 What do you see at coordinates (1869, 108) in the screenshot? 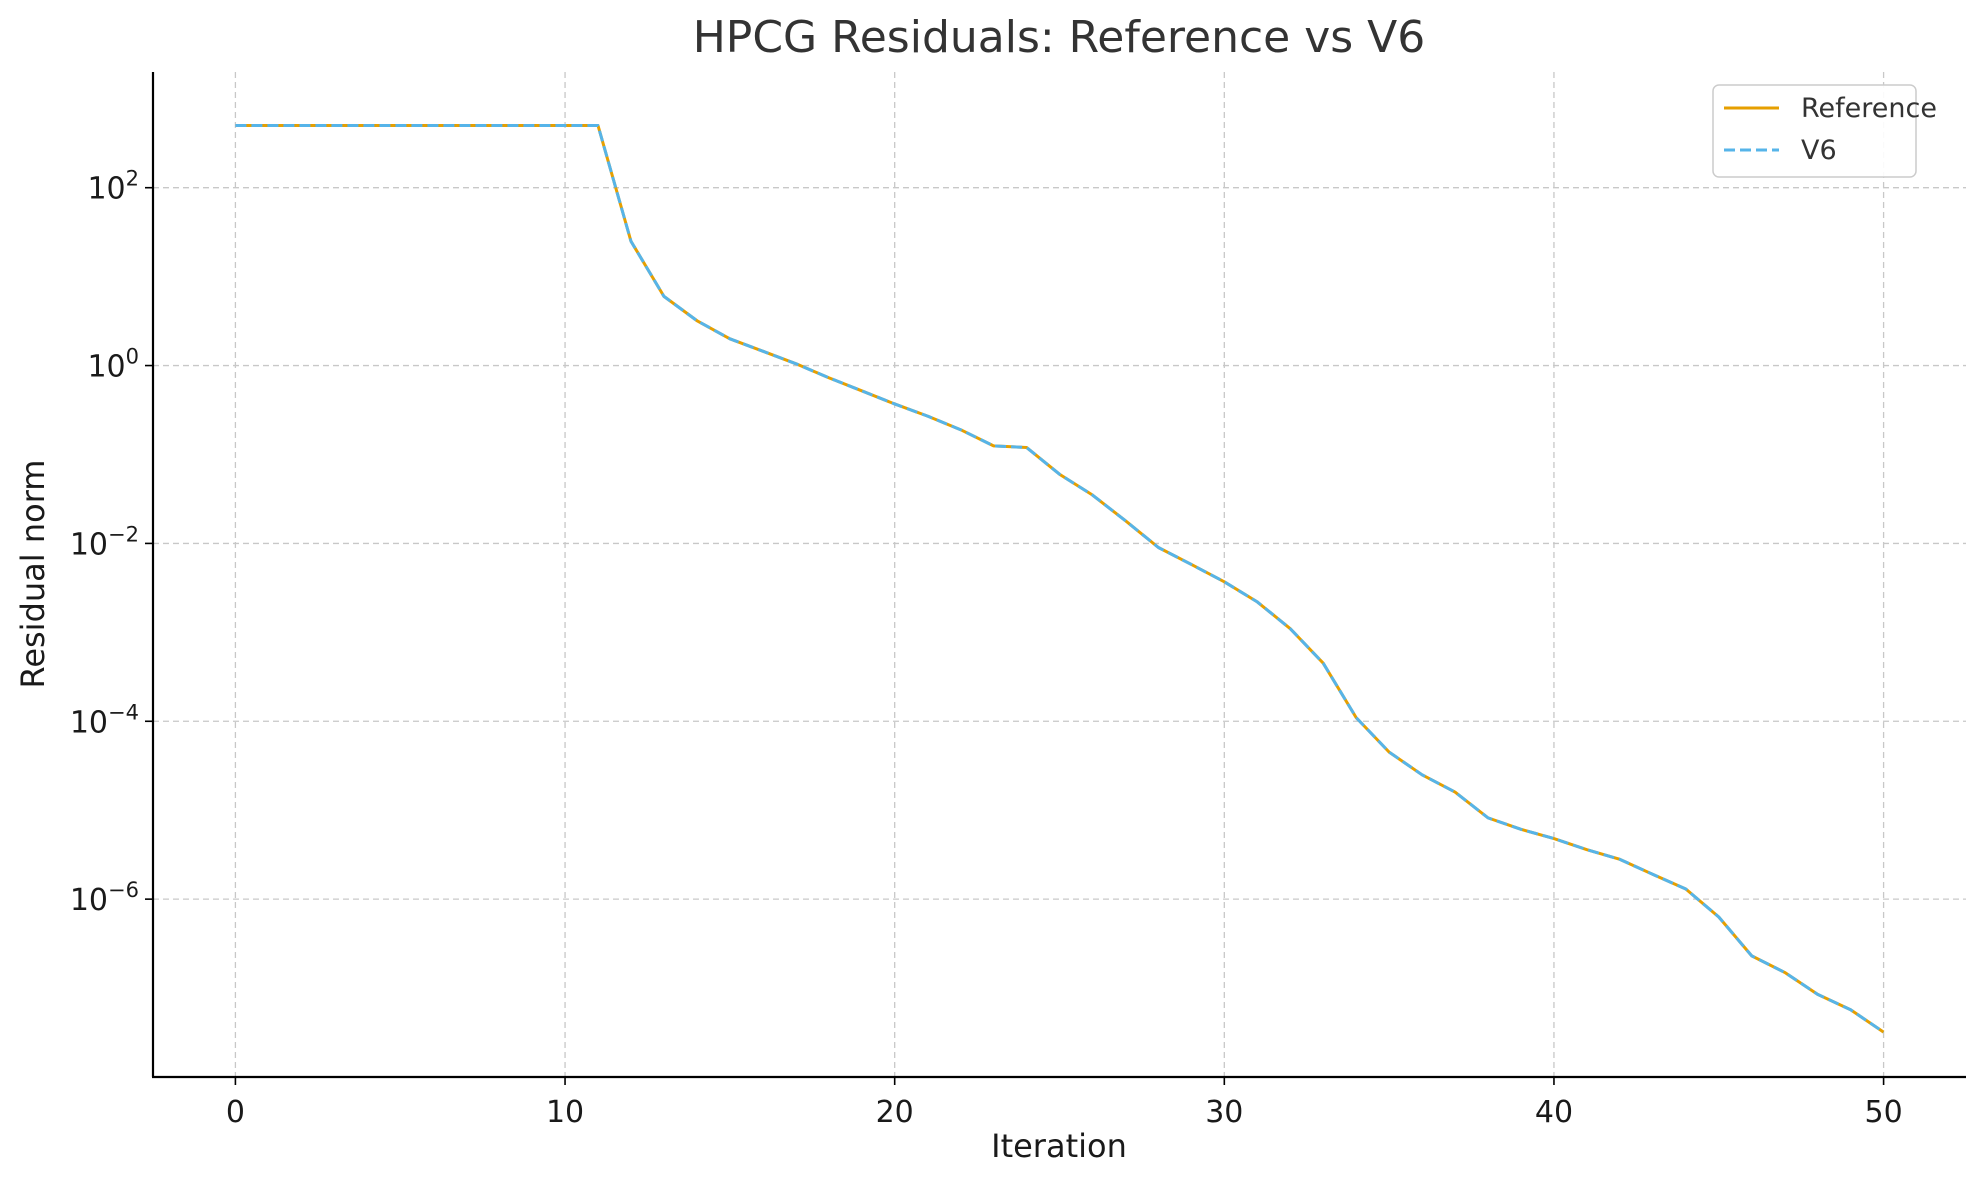
I see `legend-label-reference: Reference` at bounding box center [1869, 108].